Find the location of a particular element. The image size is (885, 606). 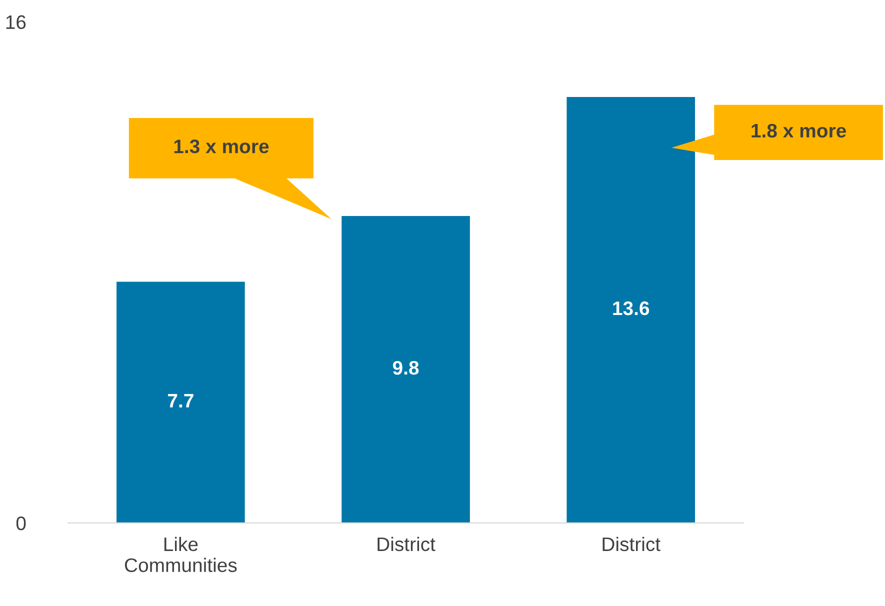

text: 1.8 x more is located at coordinates (799, 131).